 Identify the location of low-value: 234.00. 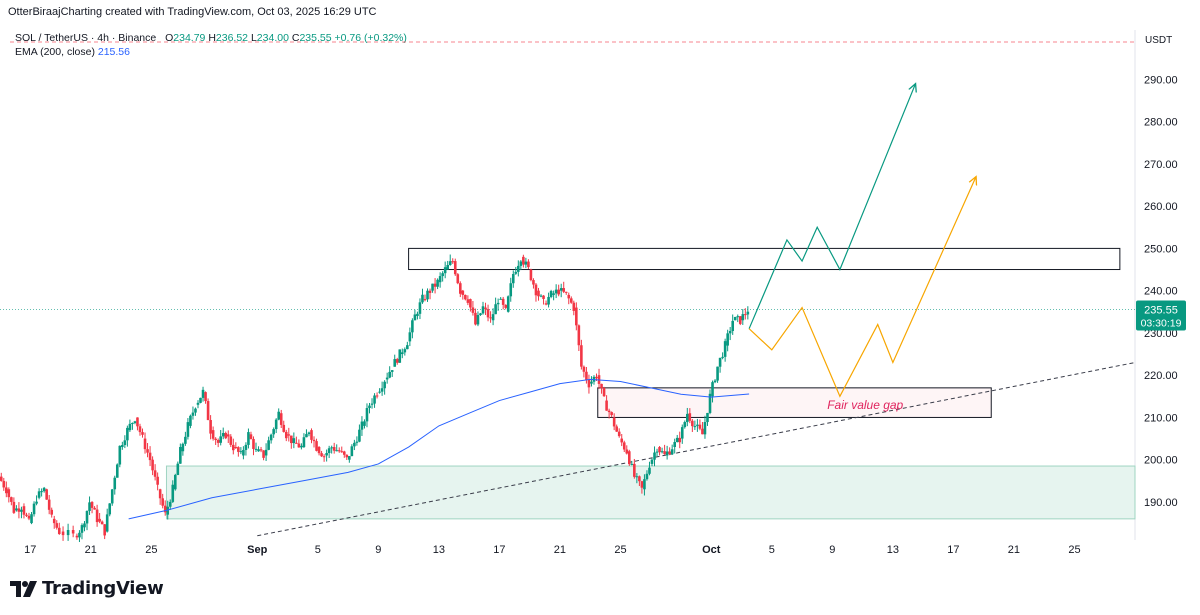
(272, 38).